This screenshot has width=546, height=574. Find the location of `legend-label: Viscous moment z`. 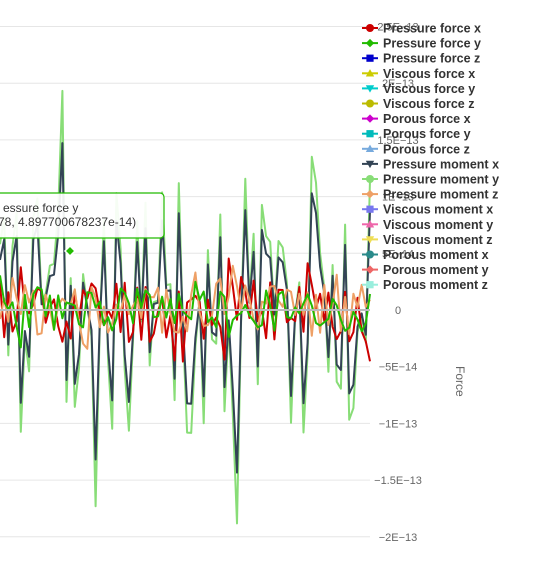

legend-label: Viscous moment z is located at coordinates (438, 240).